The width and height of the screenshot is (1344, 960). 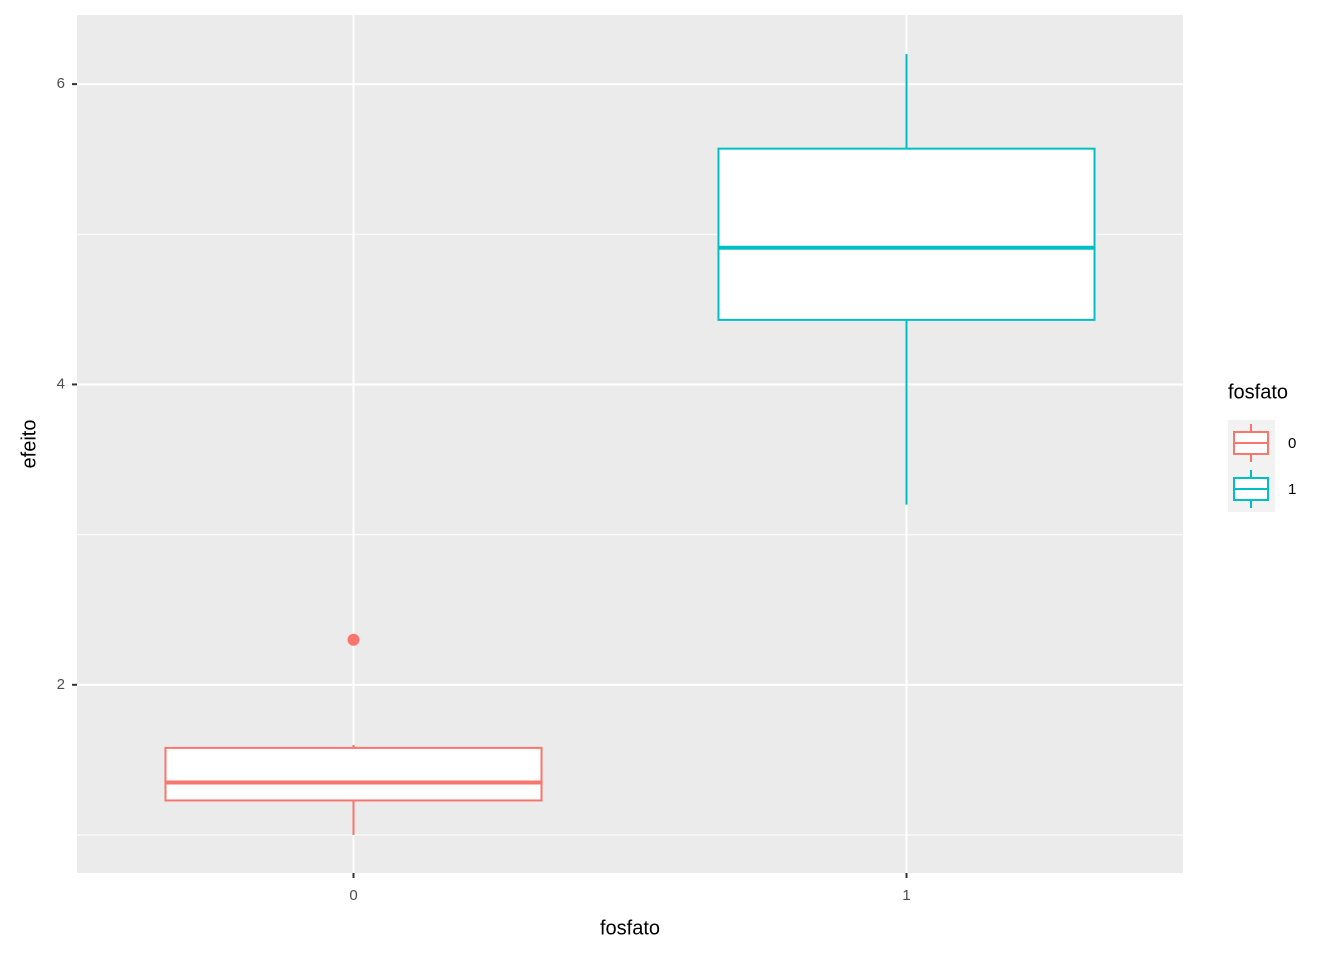 I want to click on y-tick-label: 4, so click(x=61, y=383).